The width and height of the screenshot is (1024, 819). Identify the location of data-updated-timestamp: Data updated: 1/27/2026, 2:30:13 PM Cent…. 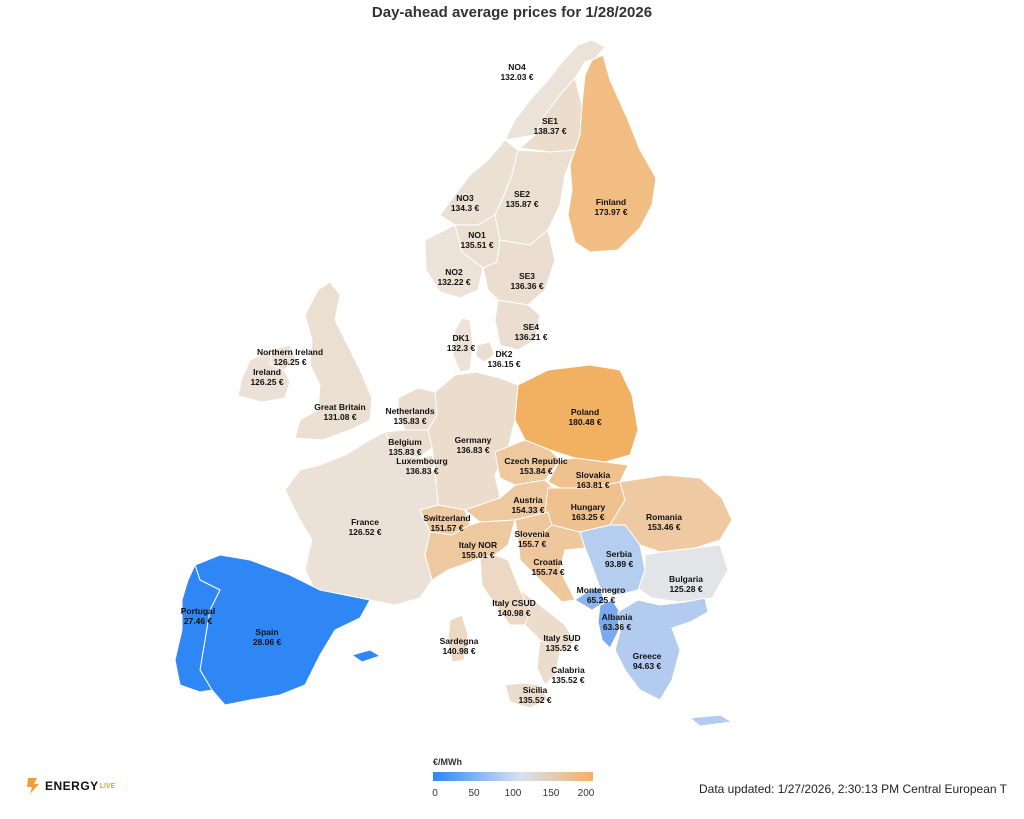
(853, 789).